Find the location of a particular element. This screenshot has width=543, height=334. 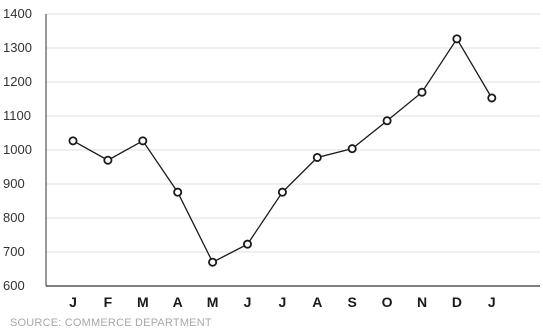

x-tick-label: O is located at coordinates (387, 302).